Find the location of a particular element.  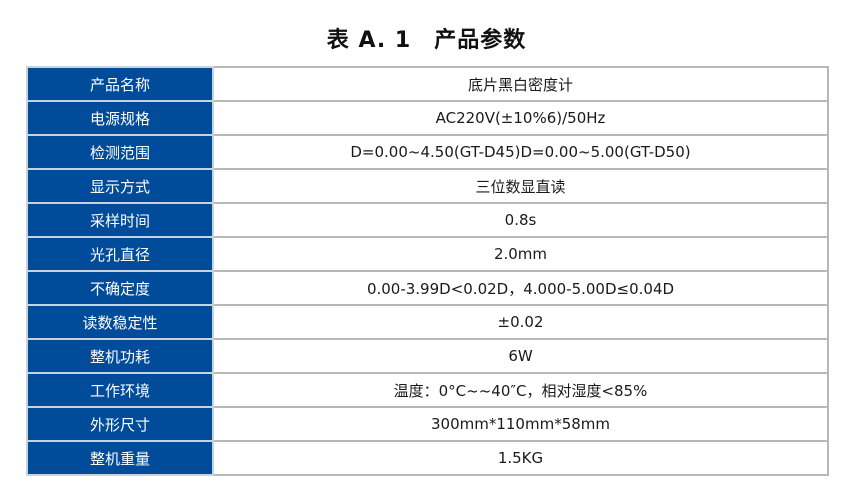

table-row: 外形尺寸 300mm*110mm*58mm is located at coordinates (427, 424).